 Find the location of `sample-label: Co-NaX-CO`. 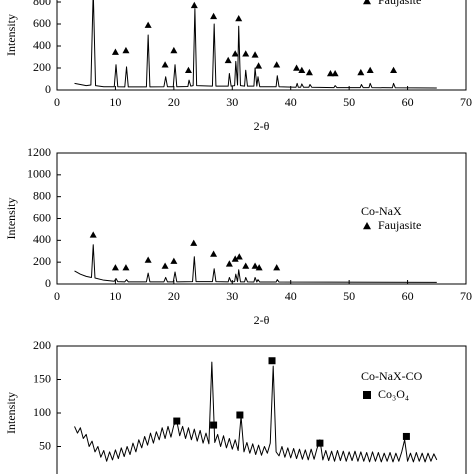

sample-label: Co-NaX-CO is located at coordinates (392, 376).